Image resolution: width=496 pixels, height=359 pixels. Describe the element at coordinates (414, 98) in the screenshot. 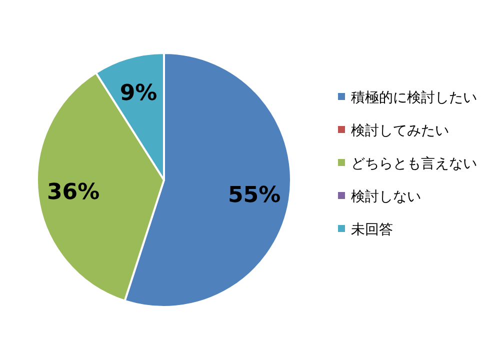

I see `legend-label: 積極的に検討したい` at that location.